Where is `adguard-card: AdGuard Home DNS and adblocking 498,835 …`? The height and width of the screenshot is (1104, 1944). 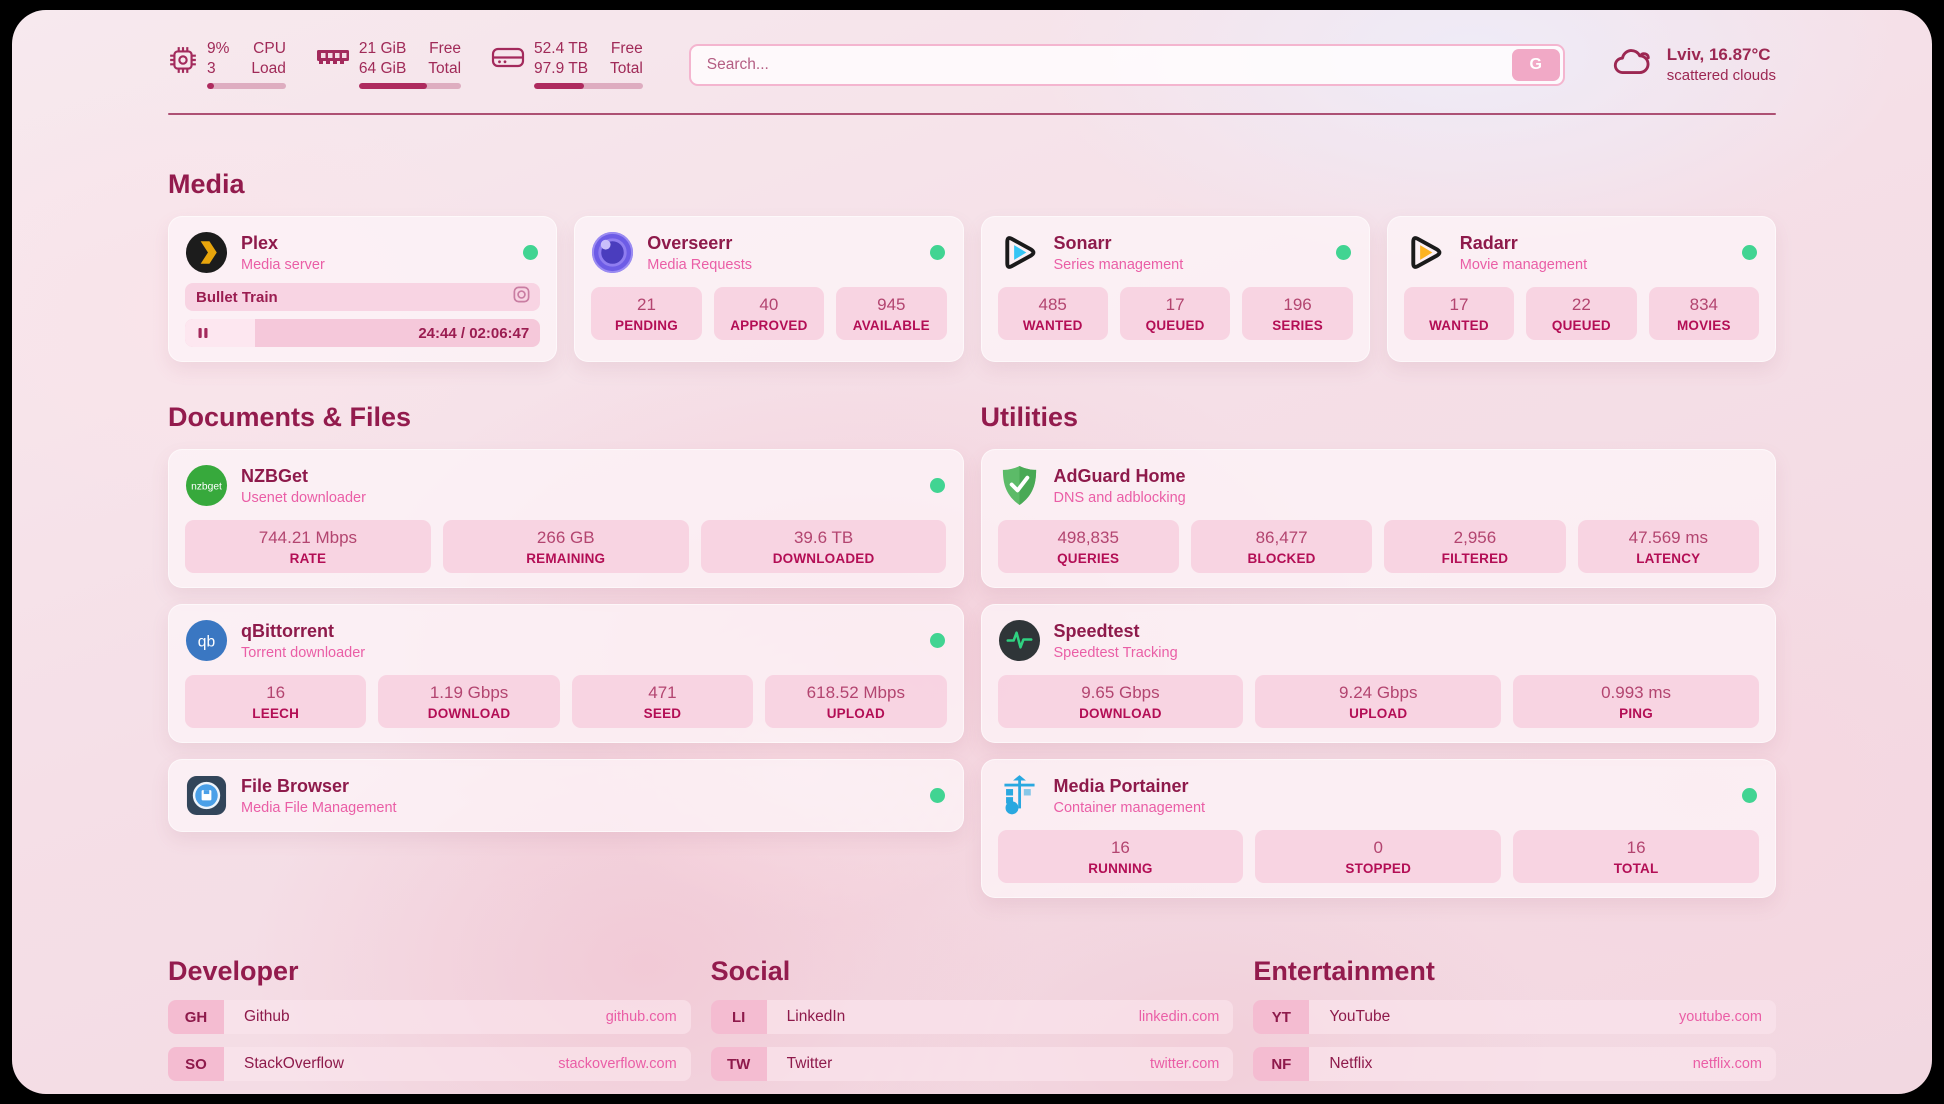 adguard-card: AdGuard Home DNS and adblocking 498,835 … is located at coordinates (1378, 518).